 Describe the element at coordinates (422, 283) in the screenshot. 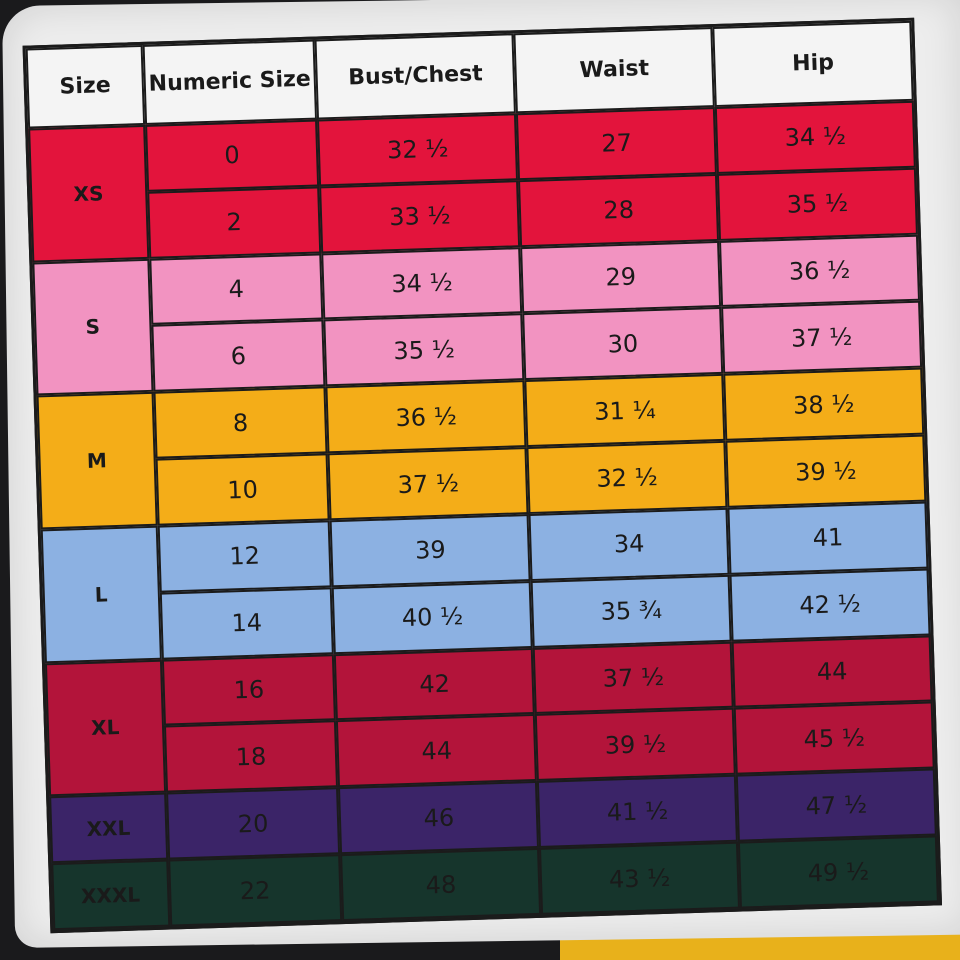

I see `bust-cell: 34 ½` at that location.